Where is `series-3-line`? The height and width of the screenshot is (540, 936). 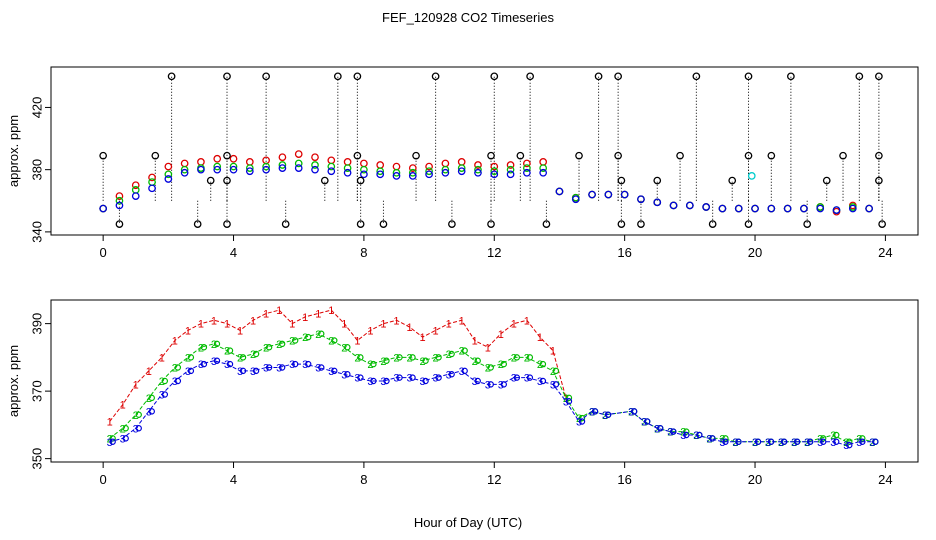 series-3-line is located at coordinates (491, 403).